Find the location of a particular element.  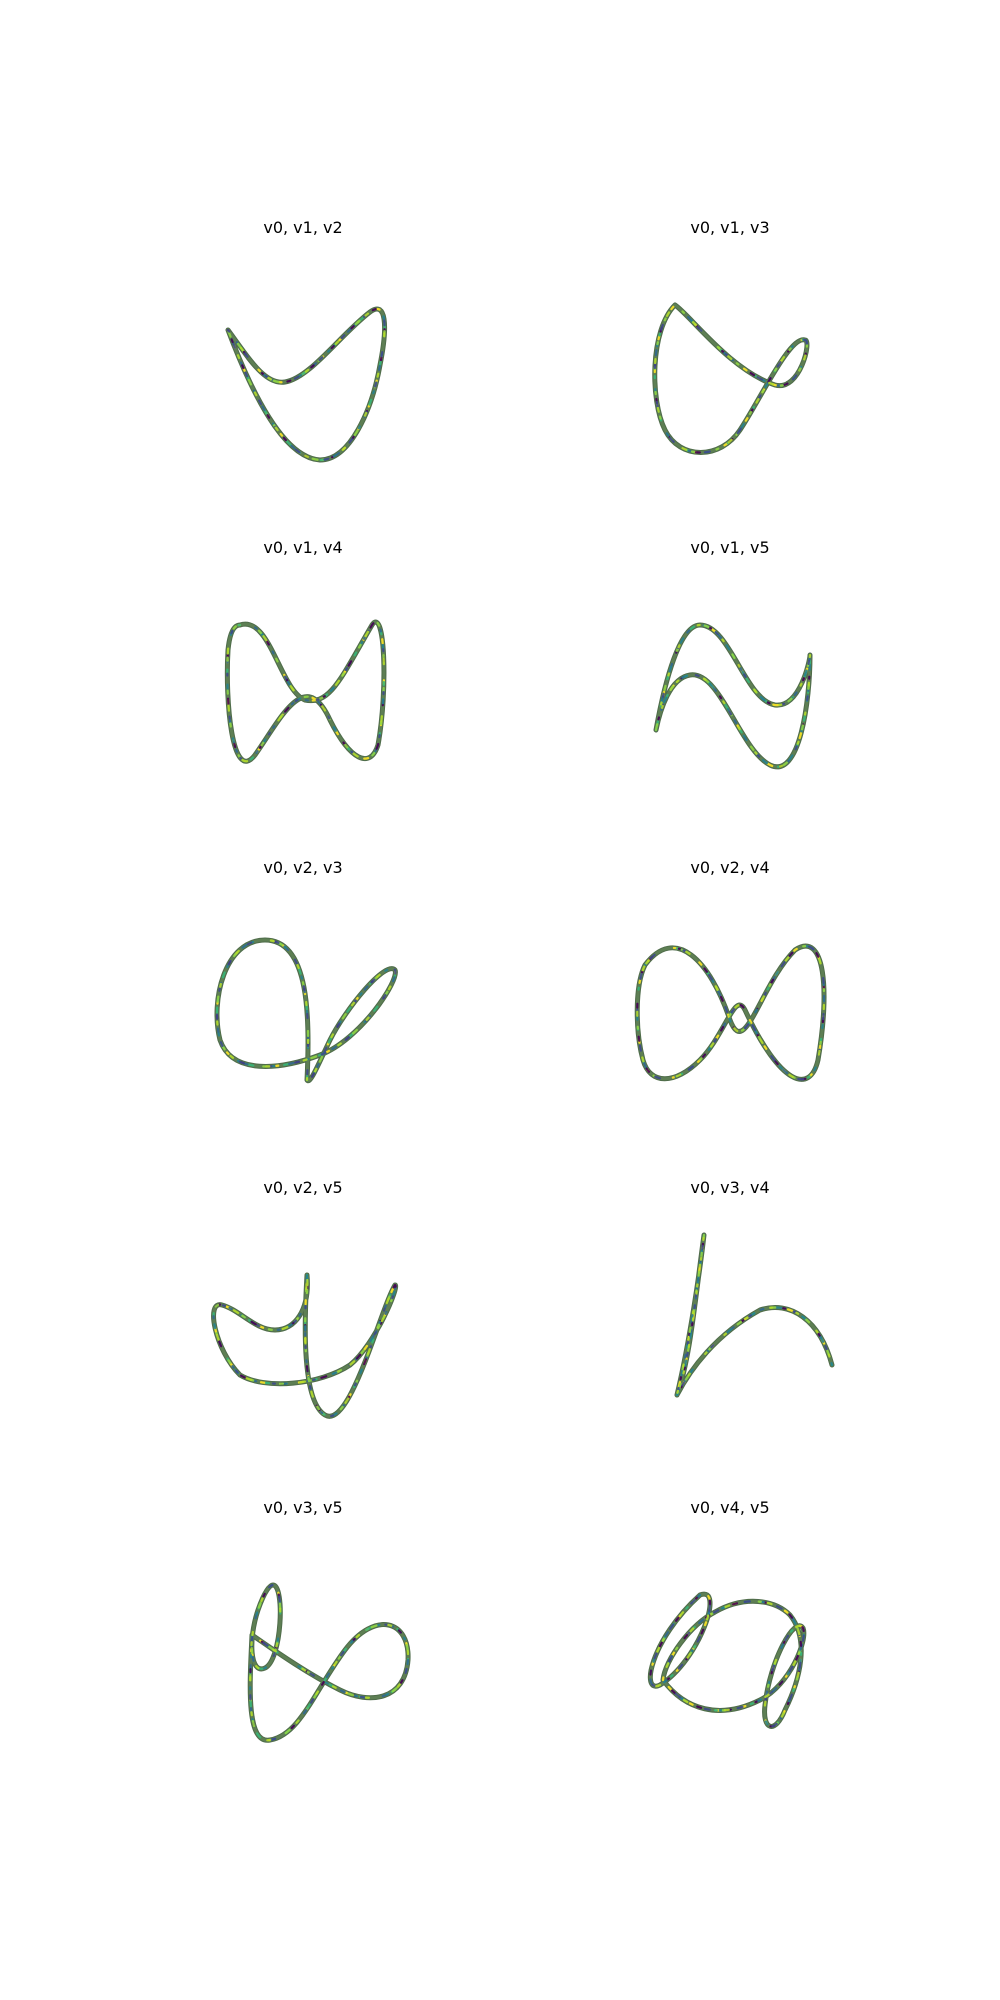

panel-v0-v1-v5: v0, v1, v5 is located at coordinates (733, 654).